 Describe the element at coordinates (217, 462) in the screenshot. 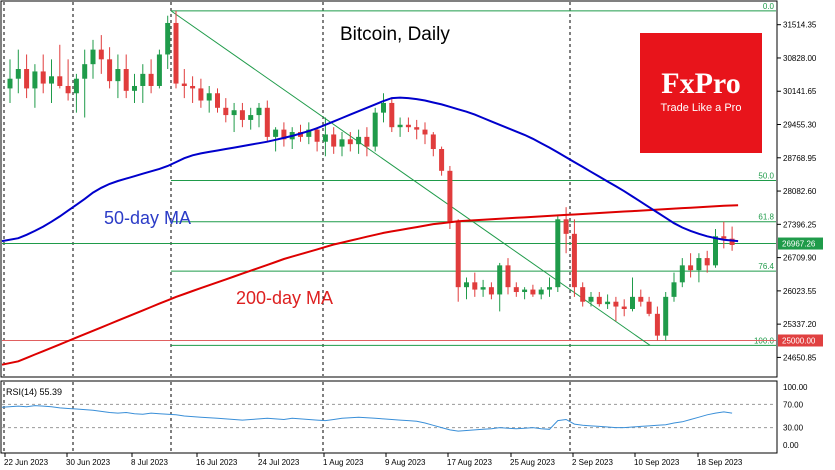

I see `date-axis-label-3: 16 Jul 2023` at that location.